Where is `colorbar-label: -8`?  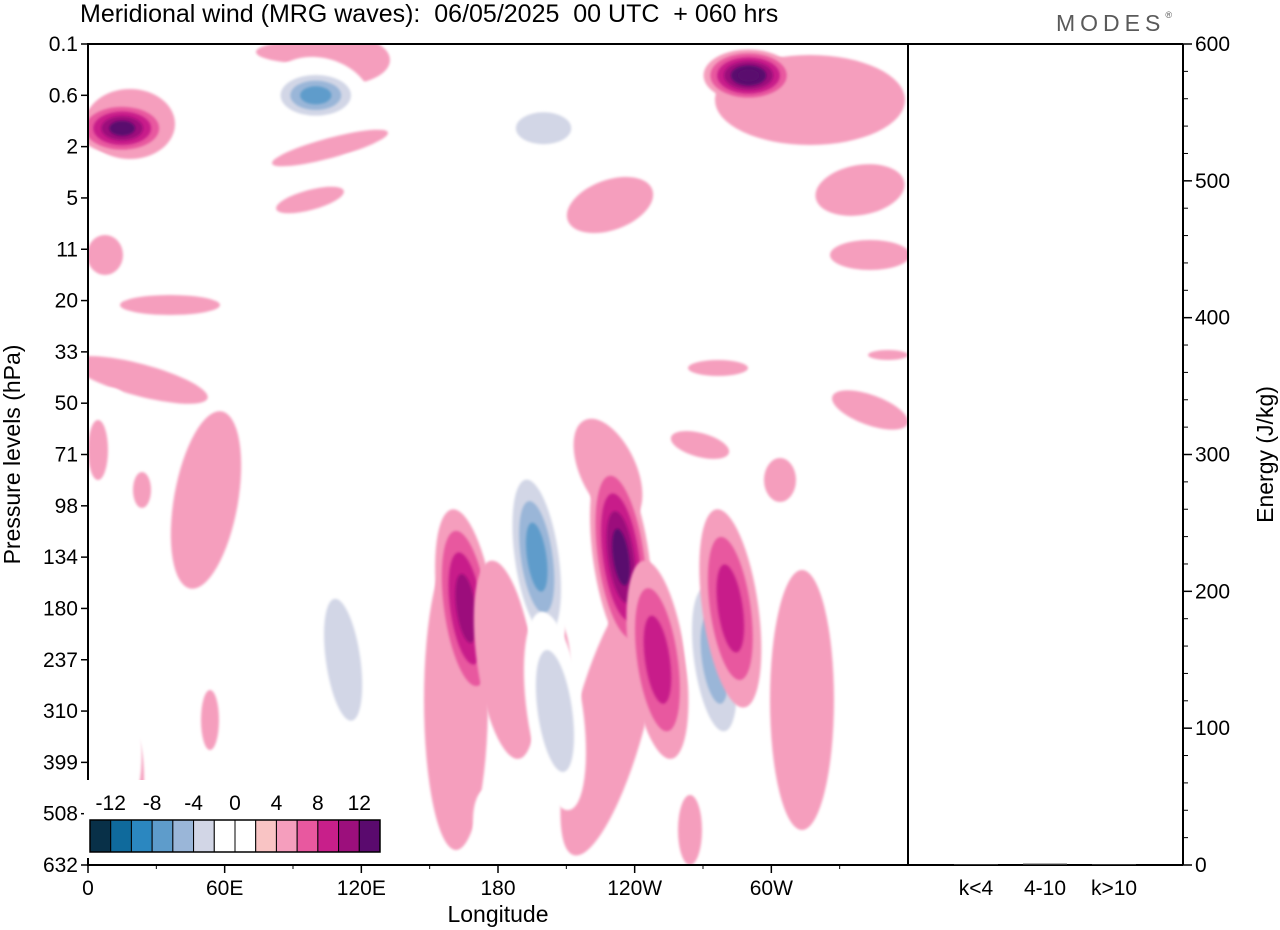
colorbar-label: -8 is located at coordinates (152, 803).